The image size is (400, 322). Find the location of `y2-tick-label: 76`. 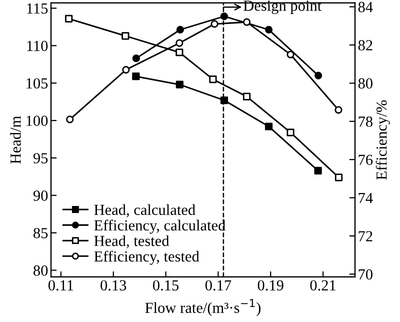

y2-tick-label: 76 is located at coordinates (365, 159).